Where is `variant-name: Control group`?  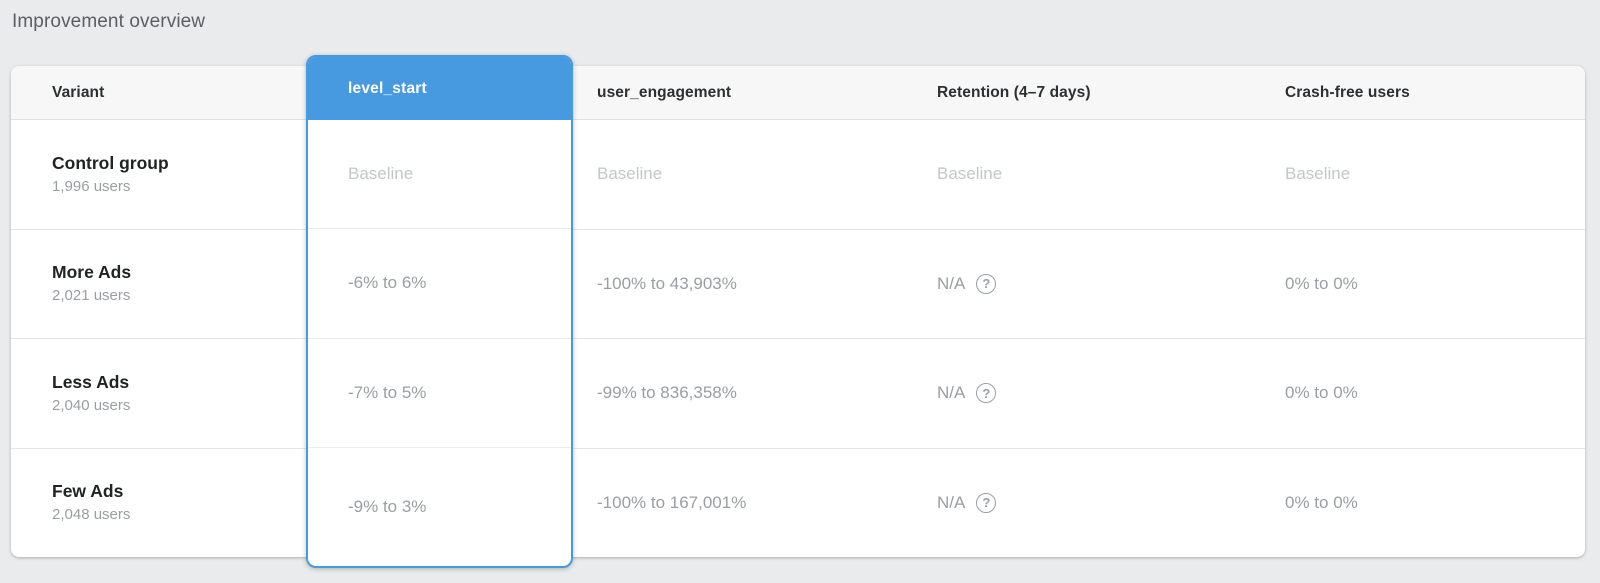 variant-name: Control group is located at coordinates (110, 162).